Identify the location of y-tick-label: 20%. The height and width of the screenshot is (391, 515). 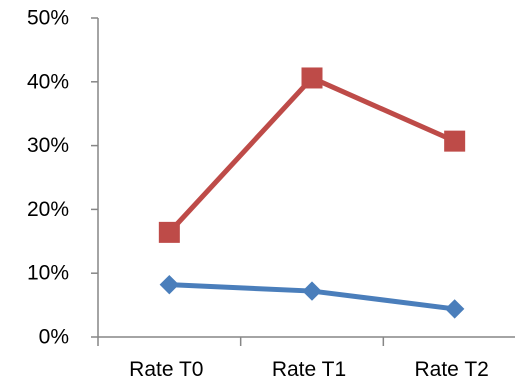
(48, 209).